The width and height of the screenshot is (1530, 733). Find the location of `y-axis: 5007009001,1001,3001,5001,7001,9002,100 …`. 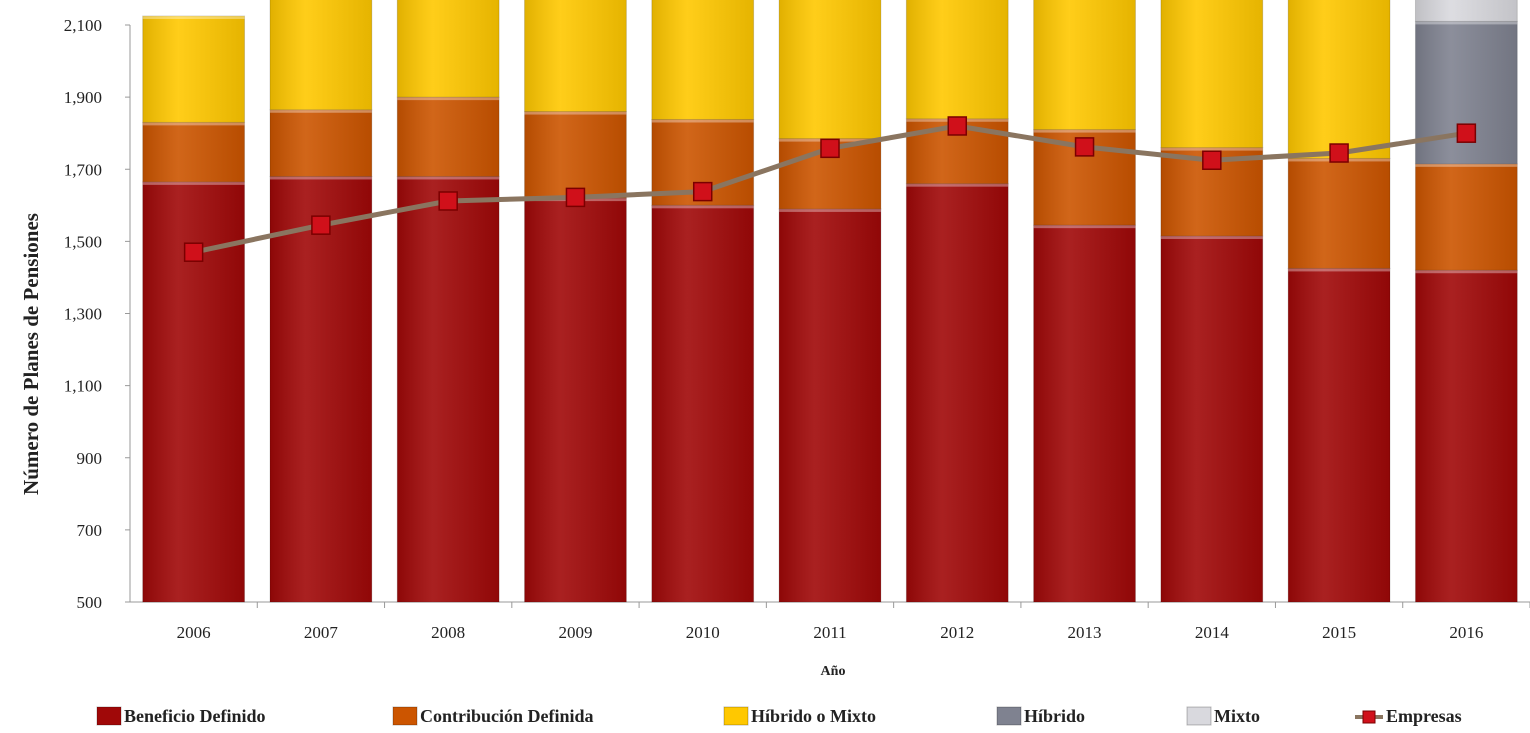

y-axis: 5007009001,1001,3001,5001,7001,9002,100 … is located at coordinates (75, 314).